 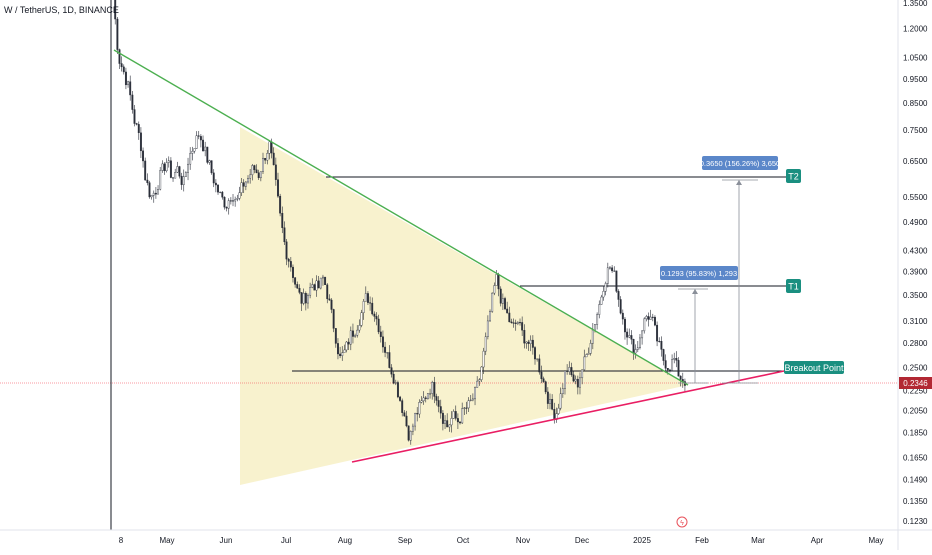 I want to click on y-tick-label: 0.1350, so click(x=915, y=501).